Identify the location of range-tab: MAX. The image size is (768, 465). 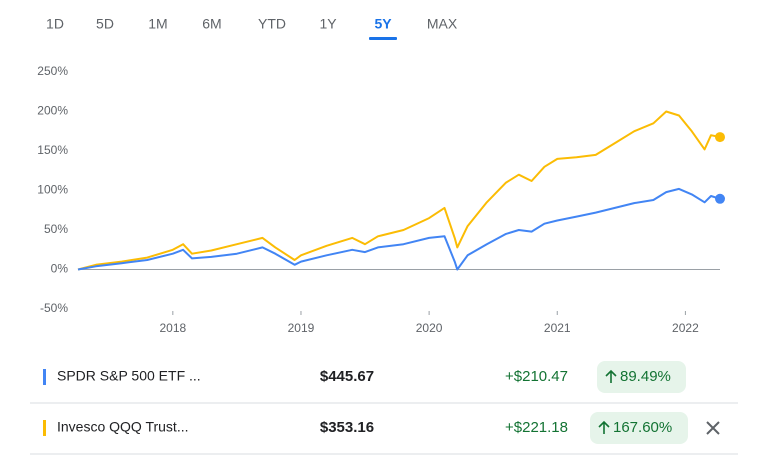
(442, 24).